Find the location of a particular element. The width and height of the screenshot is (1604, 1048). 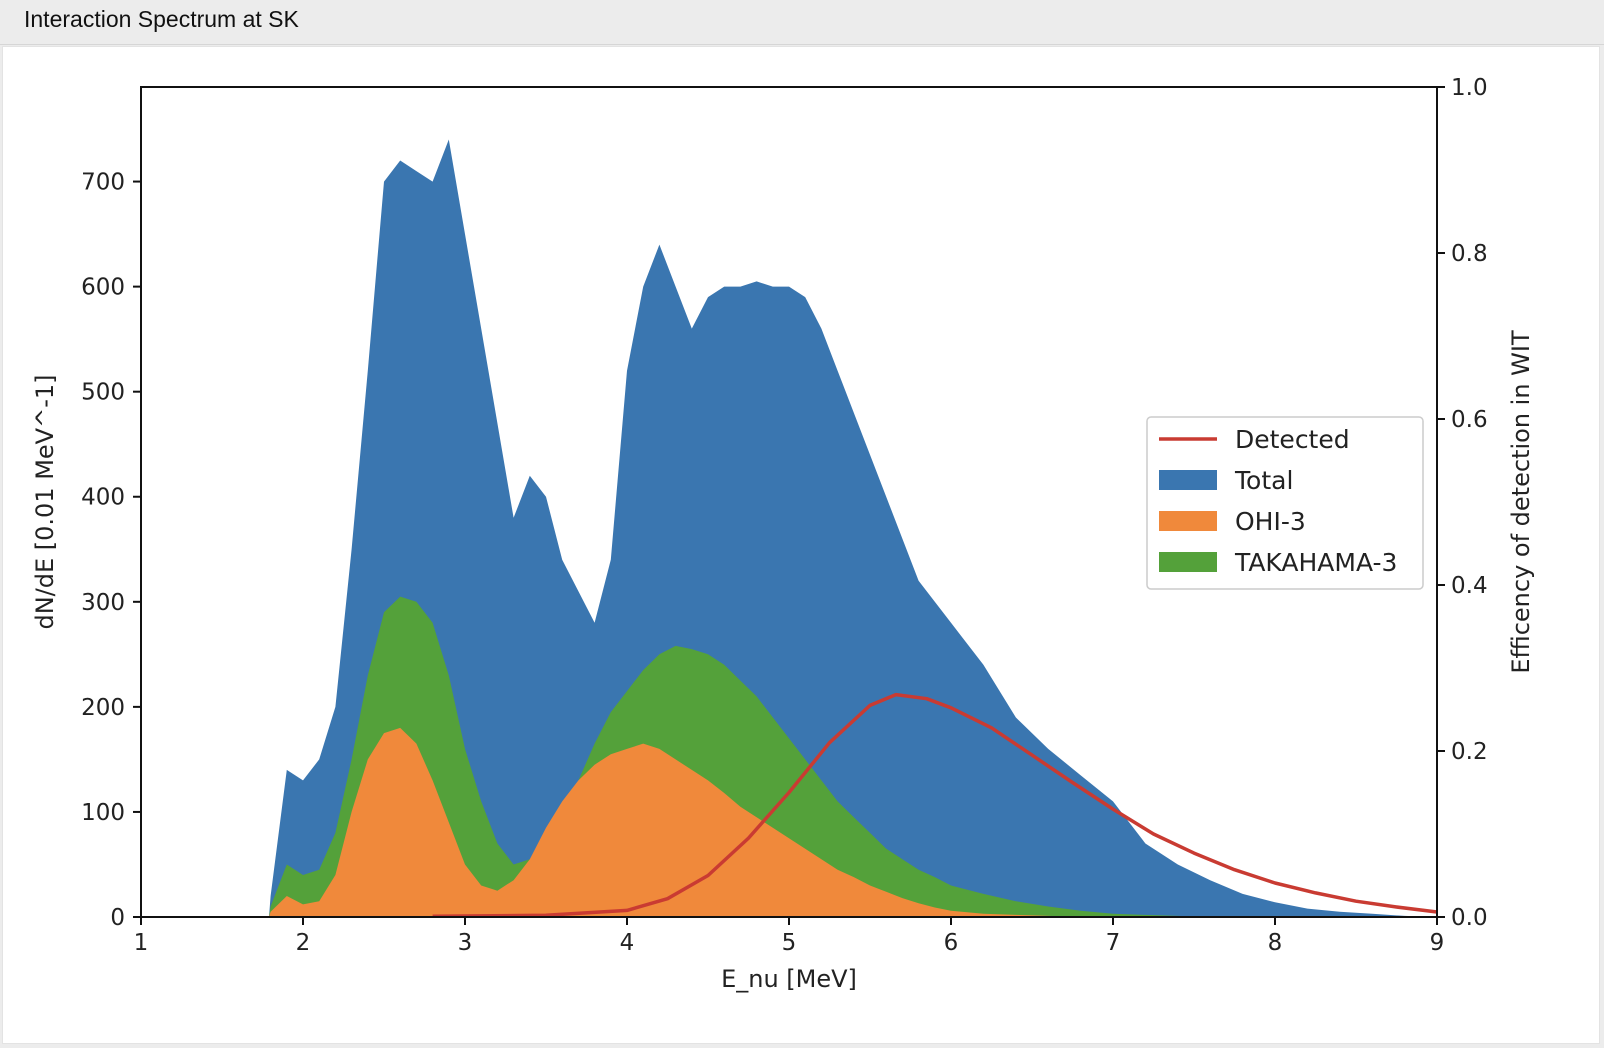

y-tick-label: 200 is located at coordinates (103, 708).